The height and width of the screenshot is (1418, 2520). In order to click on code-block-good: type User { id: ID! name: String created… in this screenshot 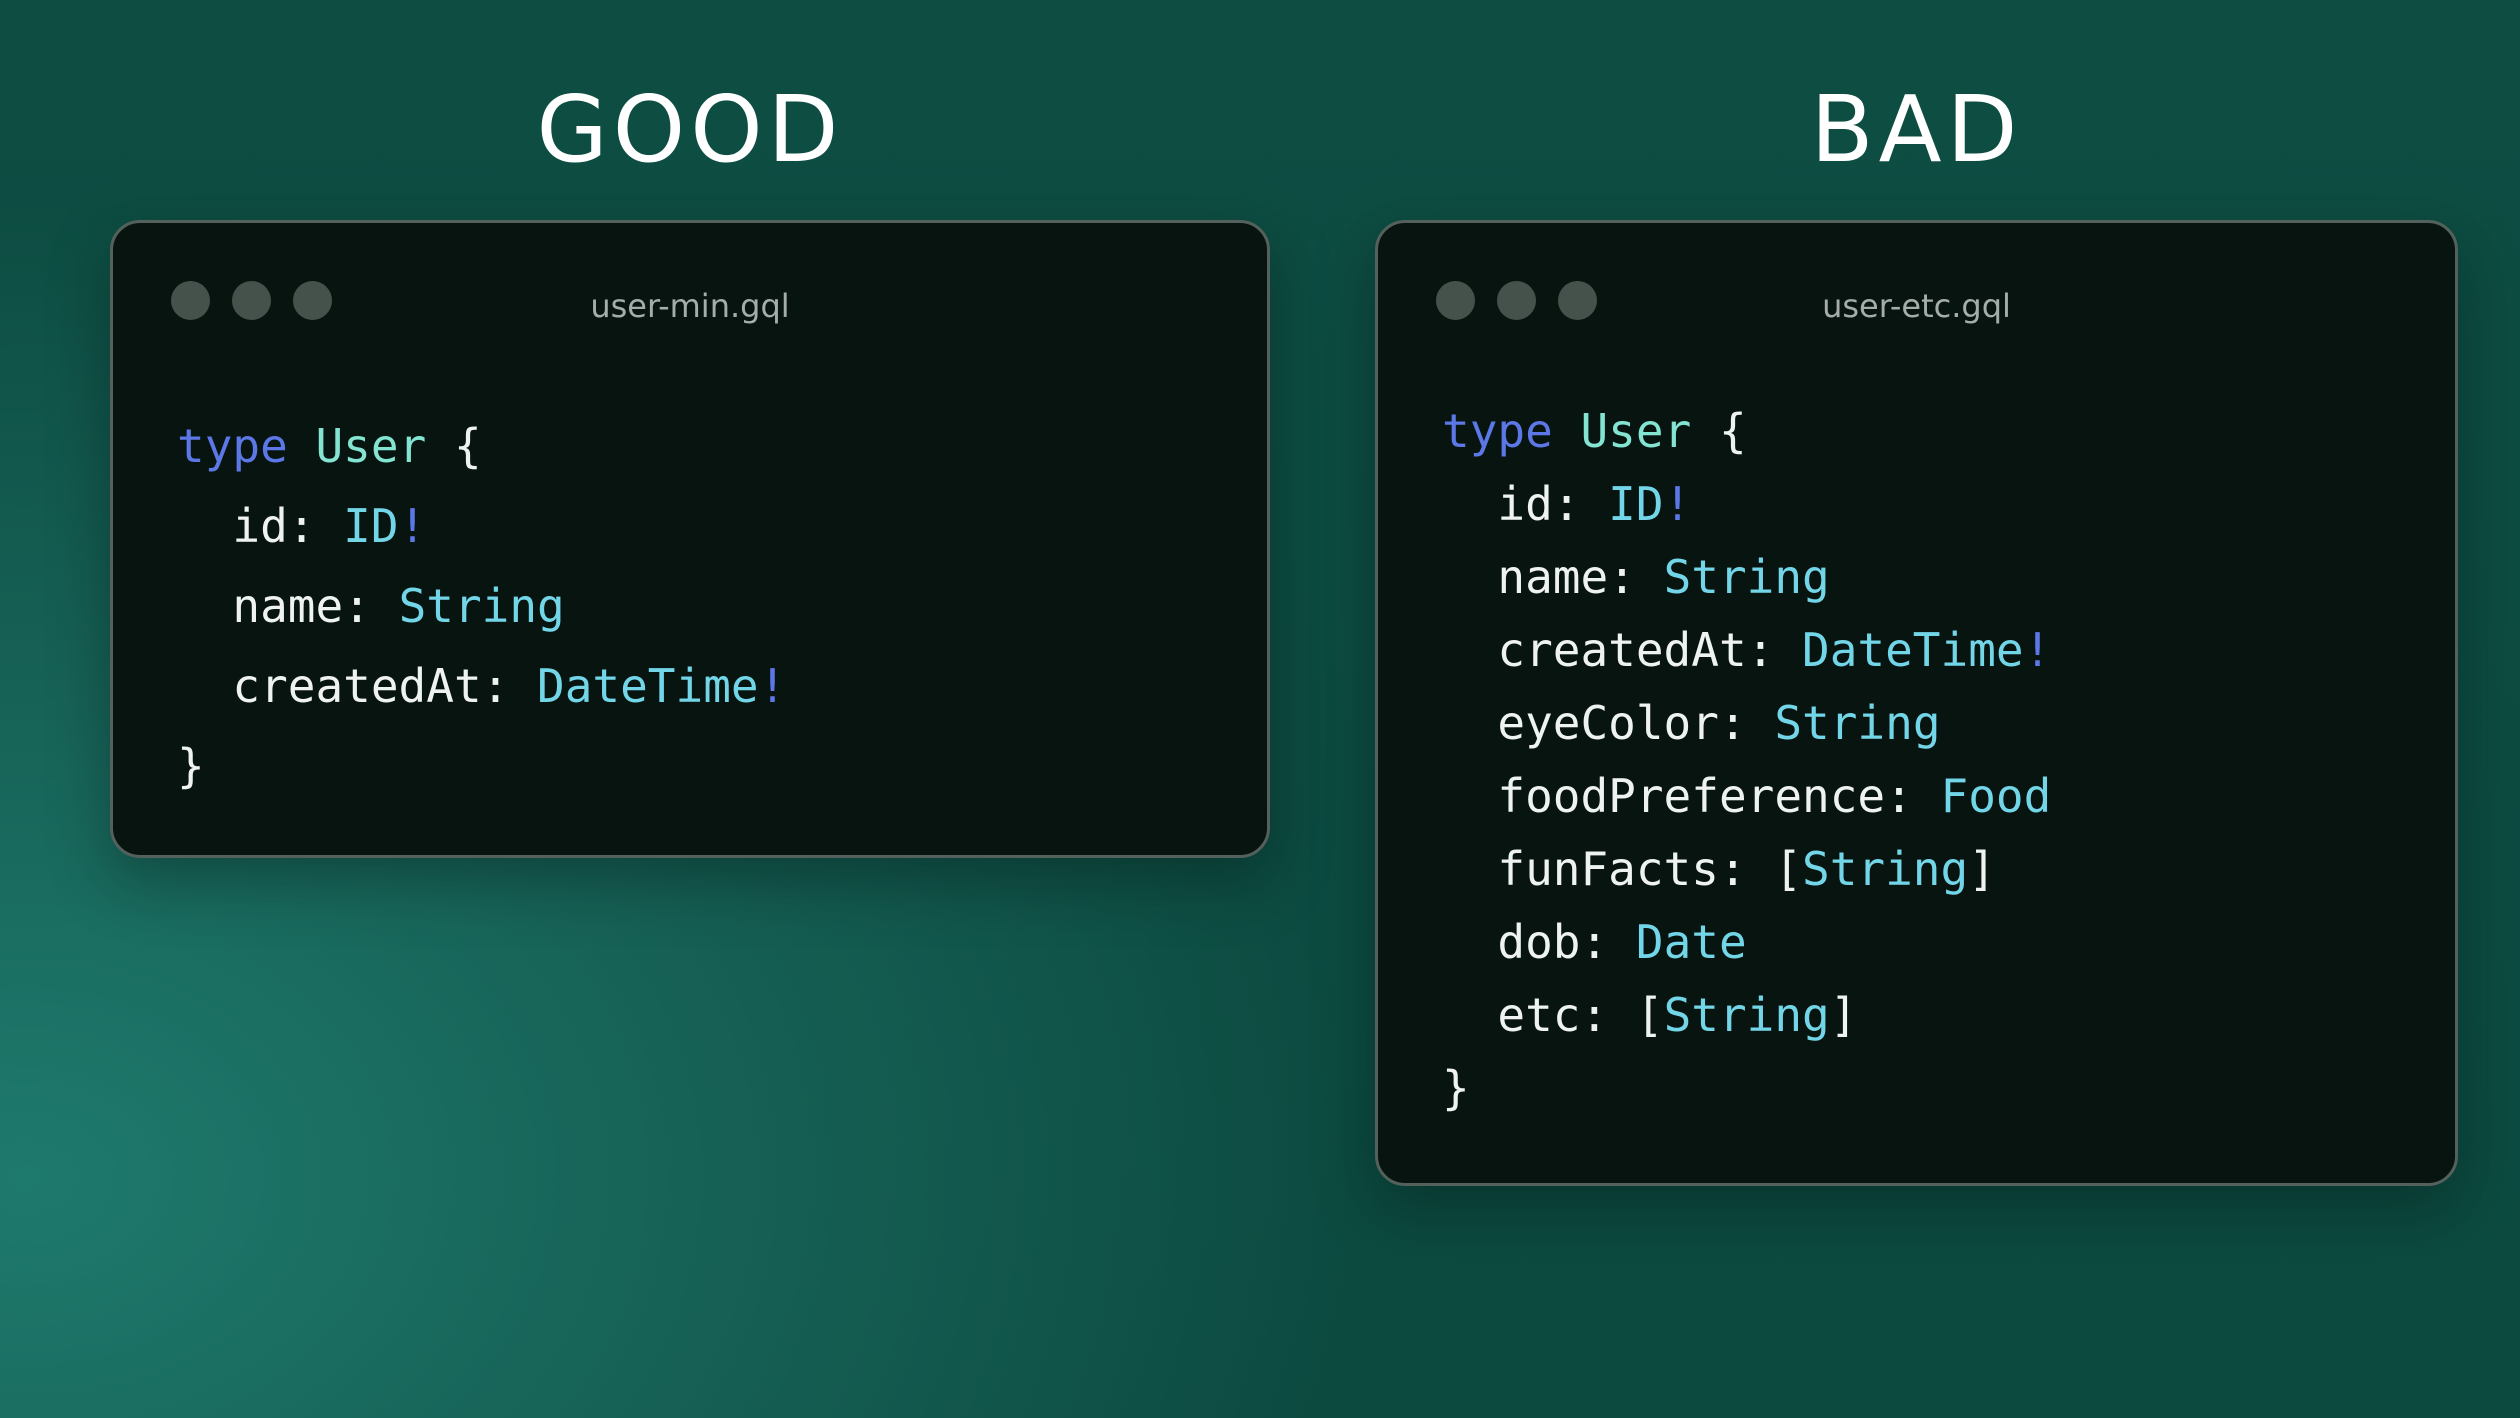, I will do `click(707, 606)`.